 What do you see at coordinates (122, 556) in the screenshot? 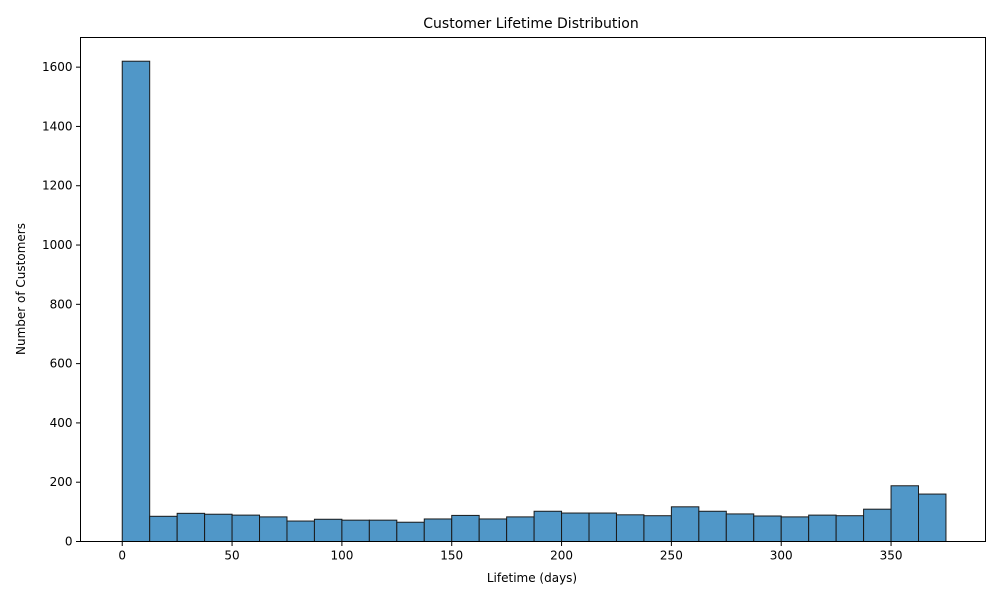
I see `x-tick-label: 0` at bounding box center [122, 556].